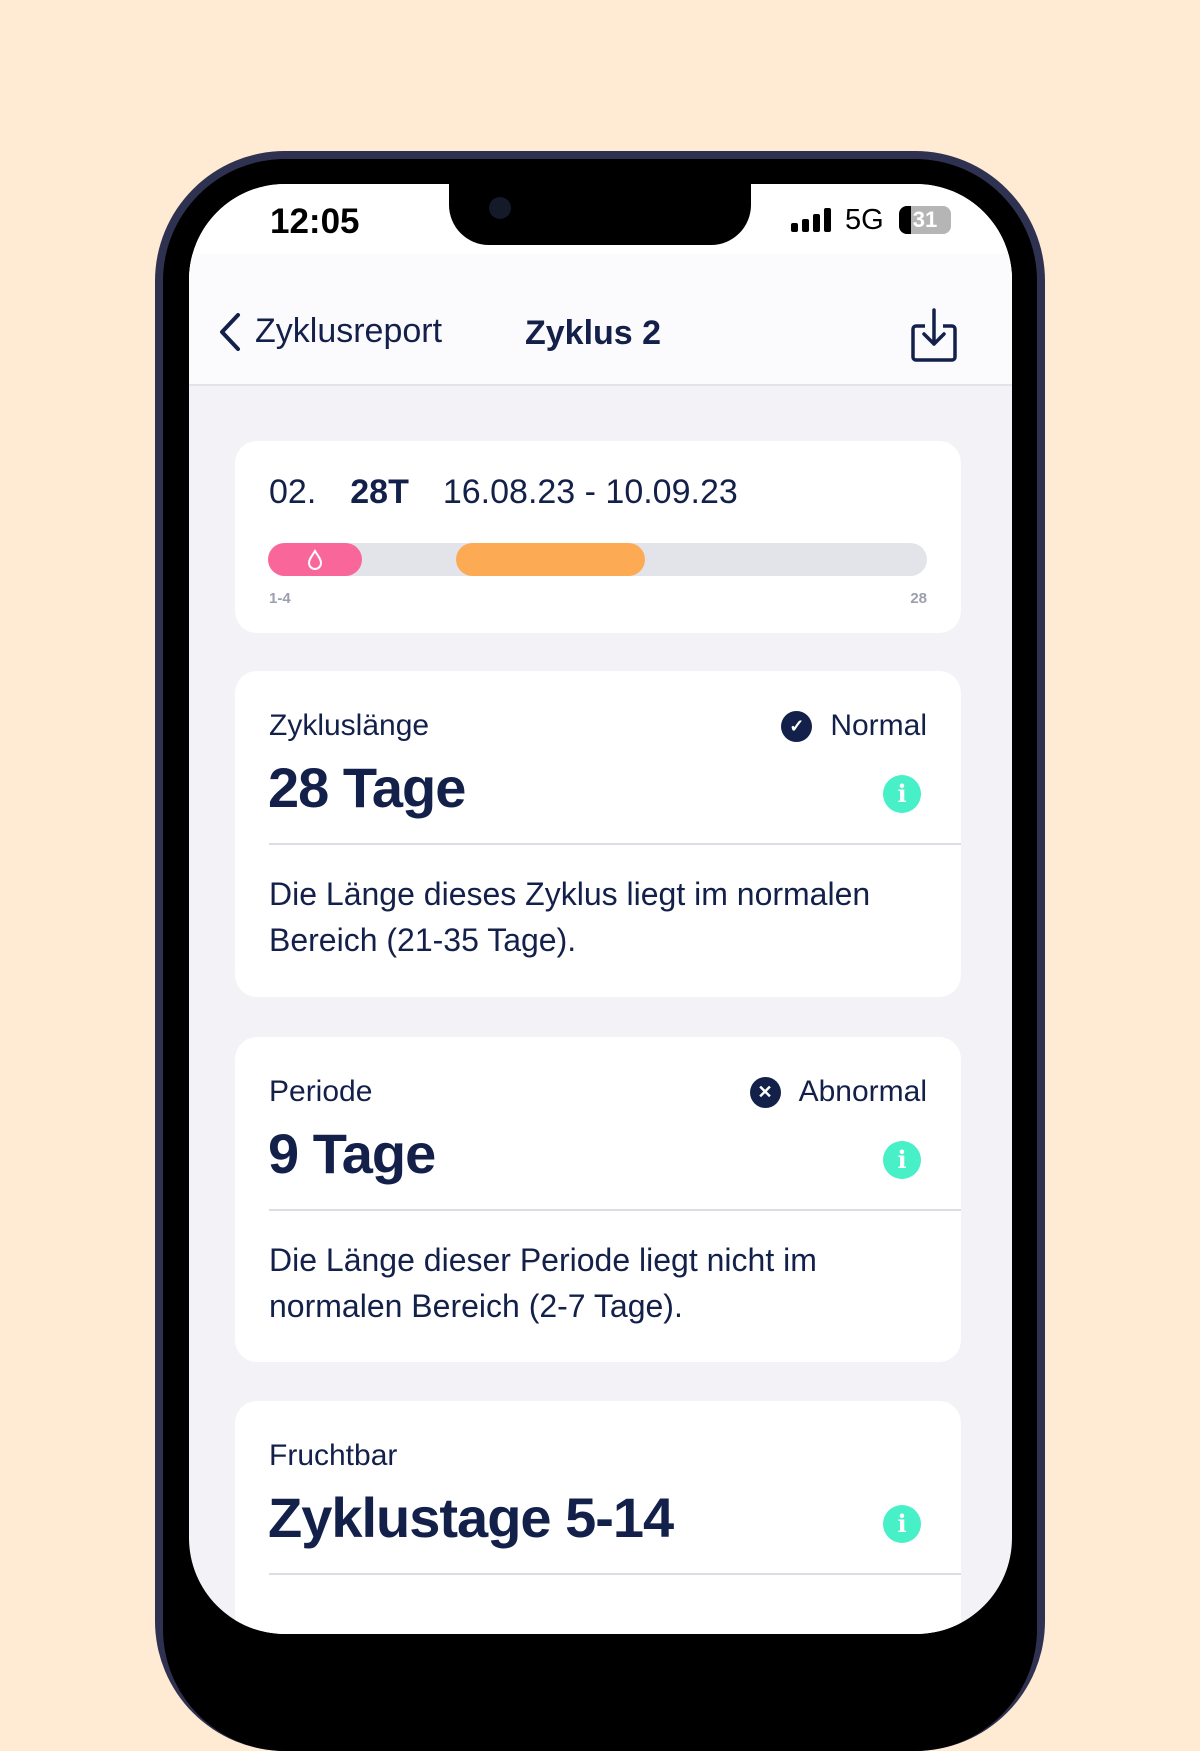  Describe the element at coordinates (593, 333) in the screenshot. I see `page-title: Zyklus 2` at that location.